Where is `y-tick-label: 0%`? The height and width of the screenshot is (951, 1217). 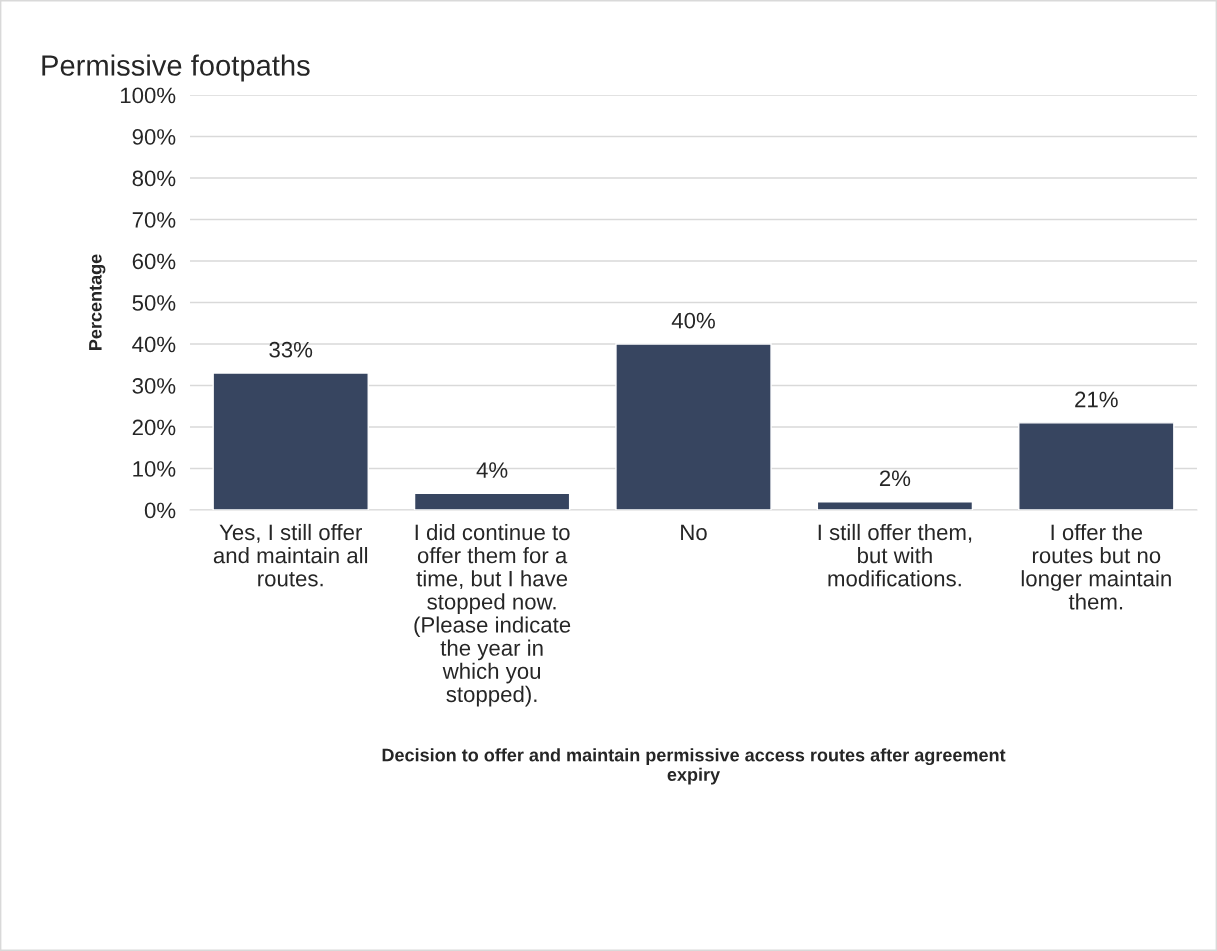 y-tick-label: 0% is located at coordinates (160, 510).